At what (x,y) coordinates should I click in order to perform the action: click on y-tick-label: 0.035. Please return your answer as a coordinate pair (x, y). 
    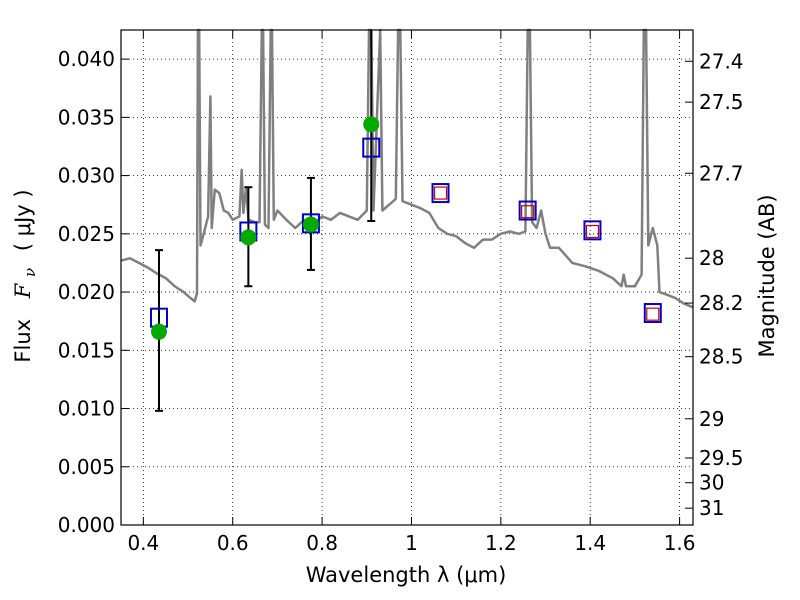
    Looking at the image, I should click on (86, 117).